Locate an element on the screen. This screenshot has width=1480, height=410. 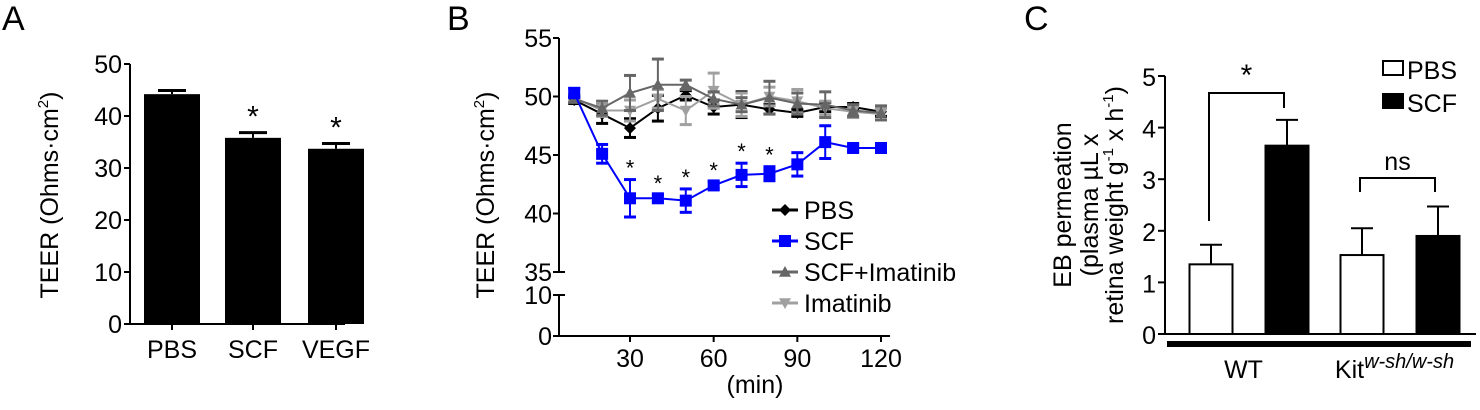
group-underline is located at coordinates (1394, 344).